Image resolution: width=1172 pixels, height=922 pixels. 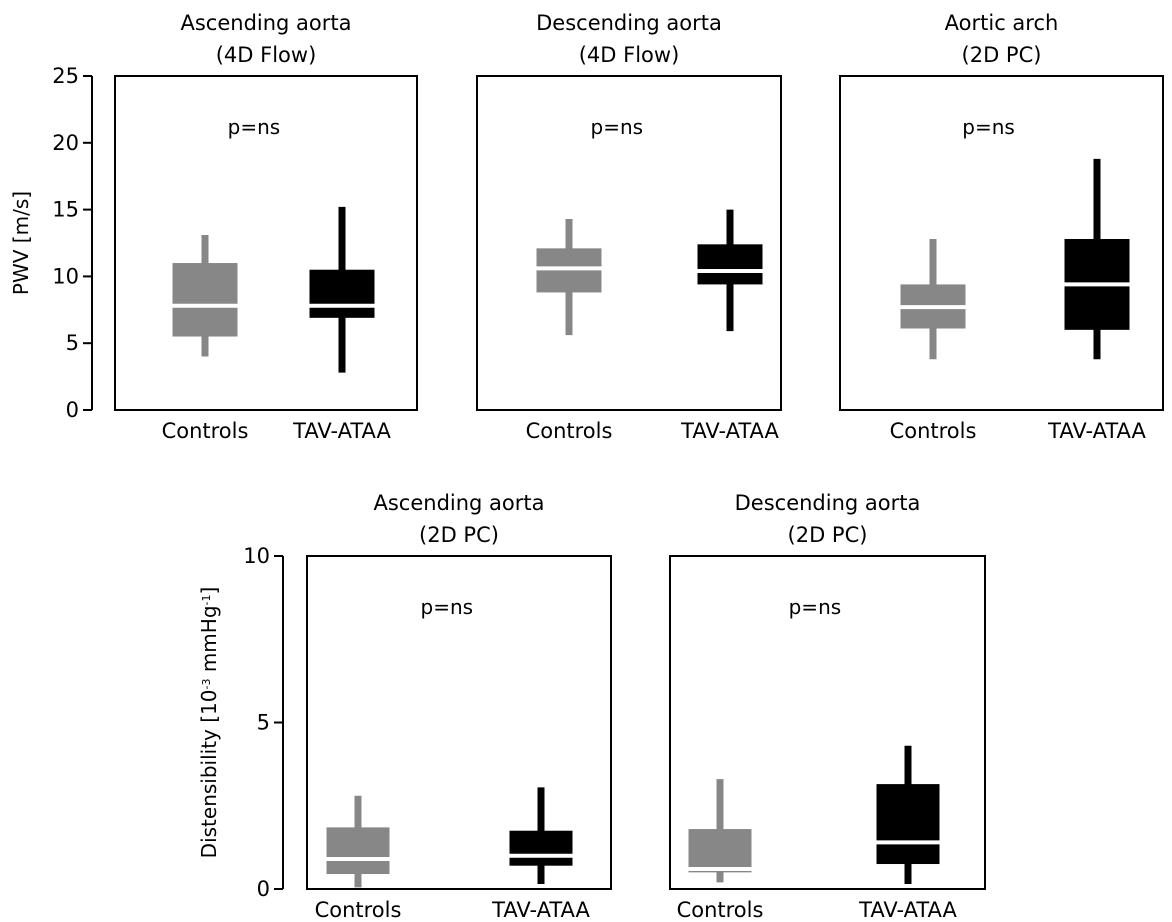 What do you see at coordinates (1002, 23) in the screenshot?
I see `panel-title-line: Aortic arch` at bounding box center [1002, 23].